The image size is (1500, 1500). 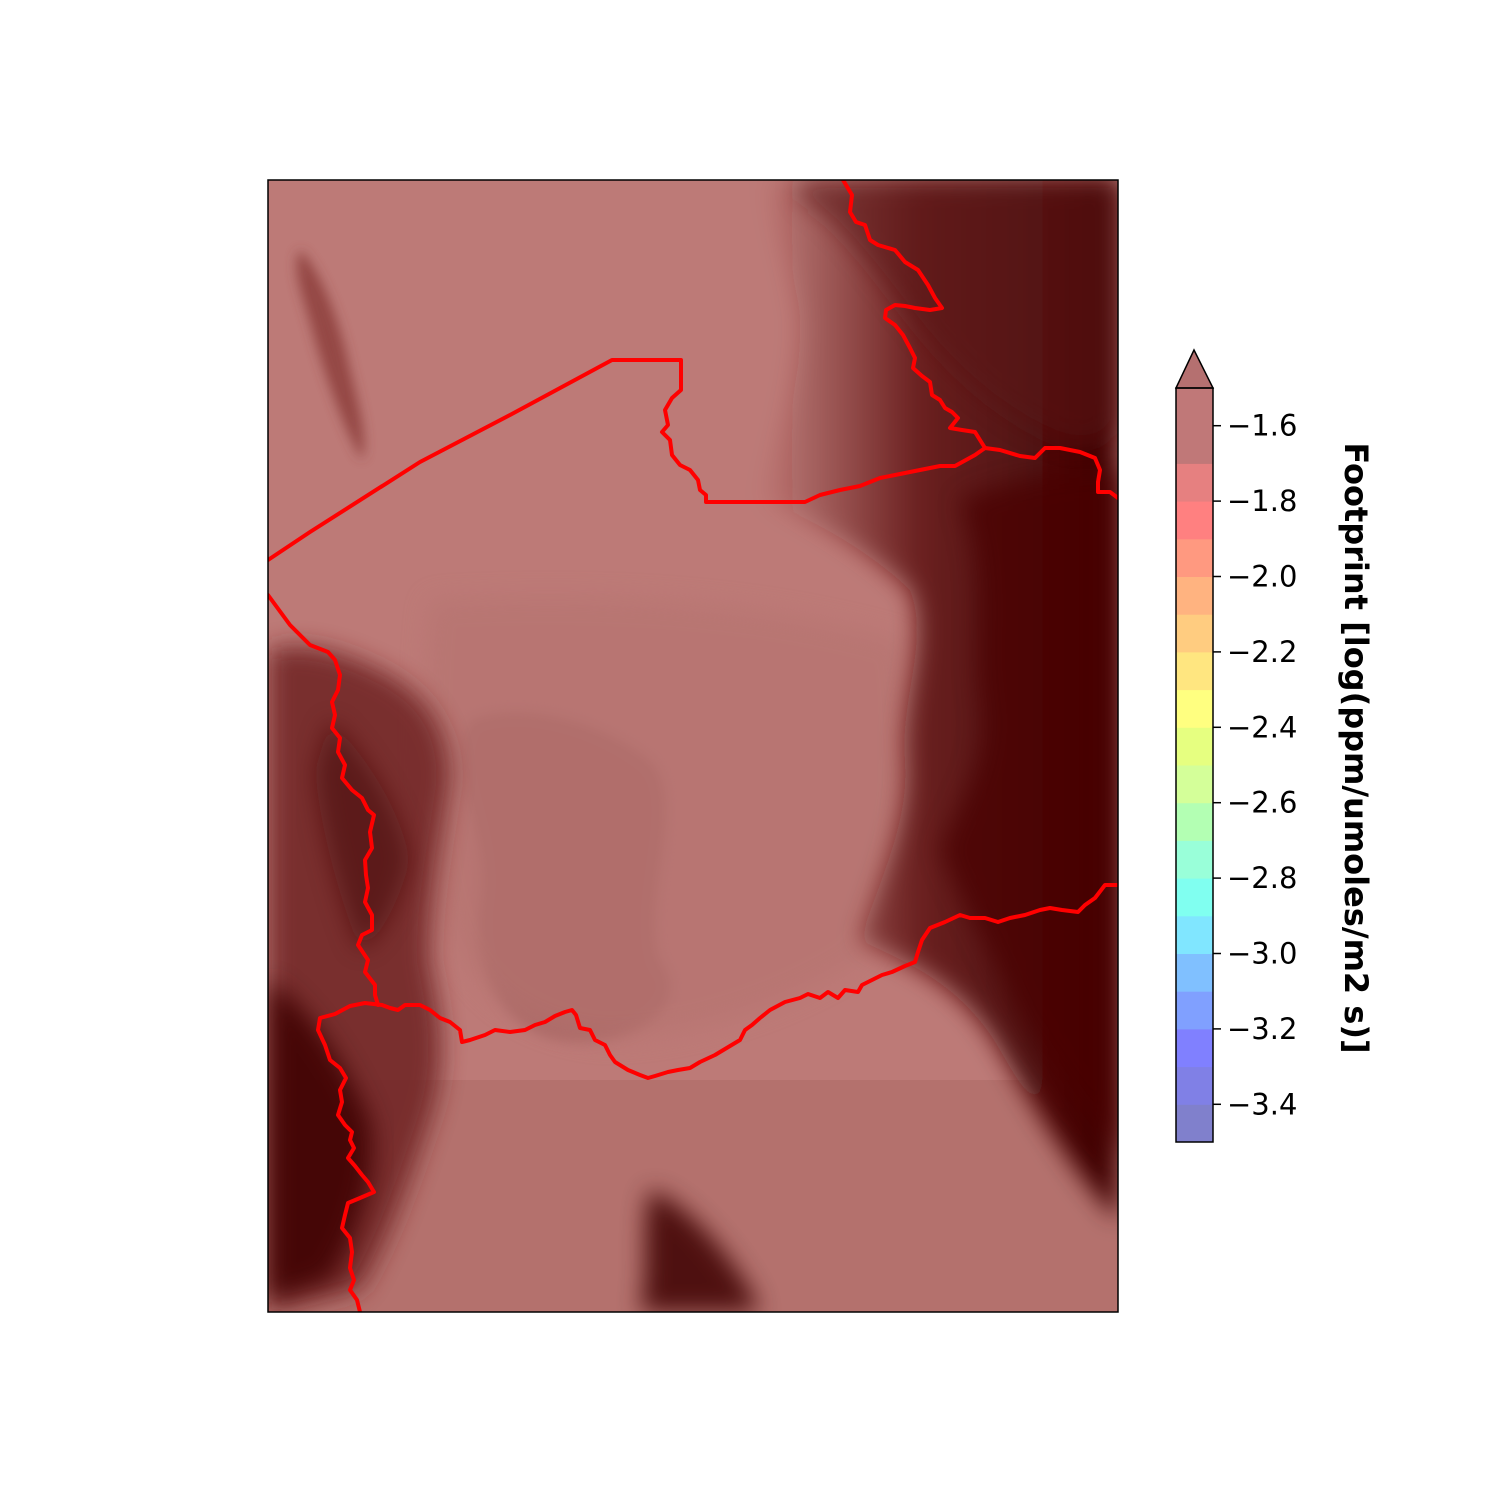 I want to click on terrain-lowland-mid, so click(x=665, y=818).